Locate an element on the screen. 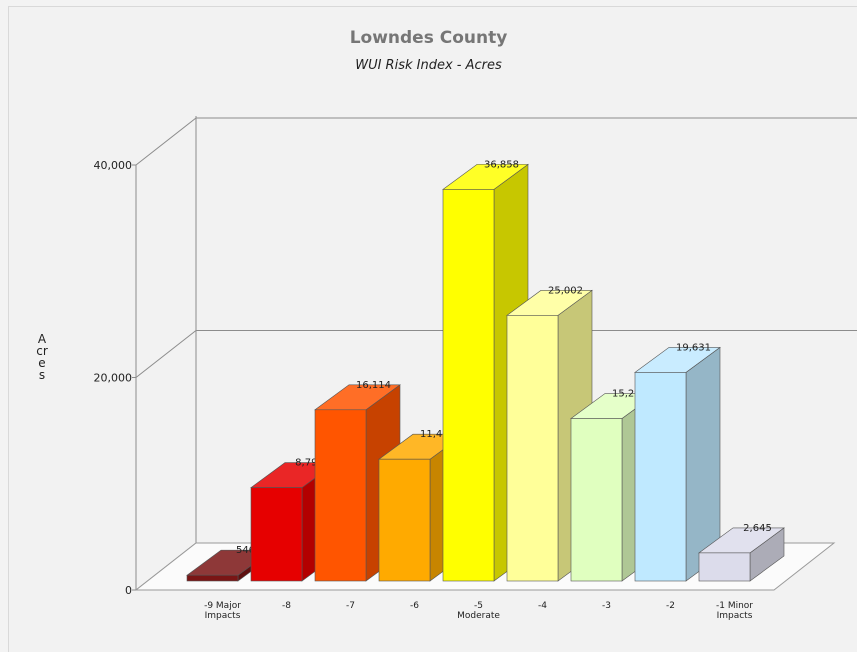 Image resolution: width=857 pixels, height=652 pixels. y-tick-label-1: 20,000 is located at coordinates (113, 378).